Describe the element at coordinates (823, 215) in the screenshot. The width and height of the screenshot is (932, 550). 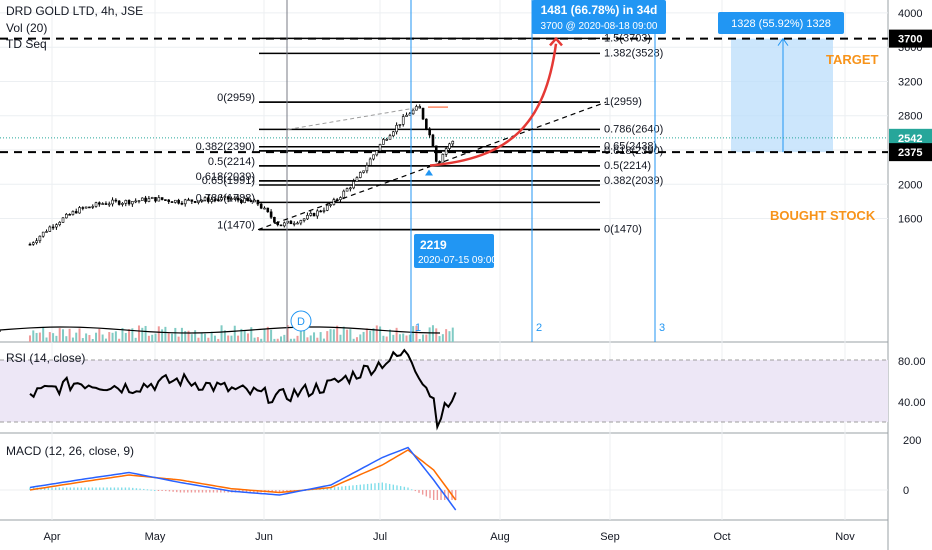
I see `bought-label: BOUGHT STOCK` at that location.